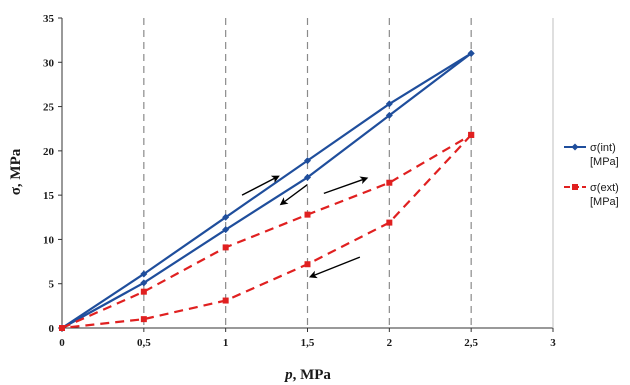  Describe the element at coordinates (49, 108) in the screenshot. I see `y-tick-label: 25` at that location.